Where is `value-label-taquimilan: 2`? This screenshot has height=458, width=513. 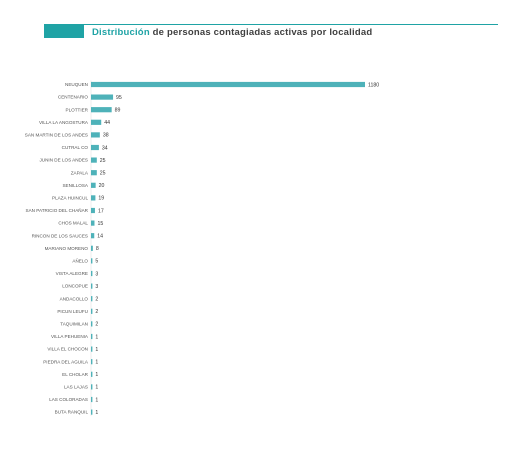 value-label-taquimilan: 2 is located at coordinates (96, 325).